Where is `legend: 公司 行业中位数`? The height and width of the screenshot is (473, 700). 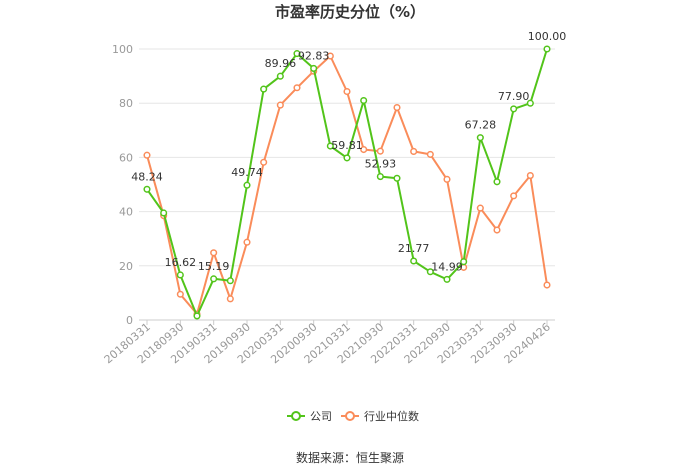 legend: 公司 行业中位数 is located at coordinates (353, 416).